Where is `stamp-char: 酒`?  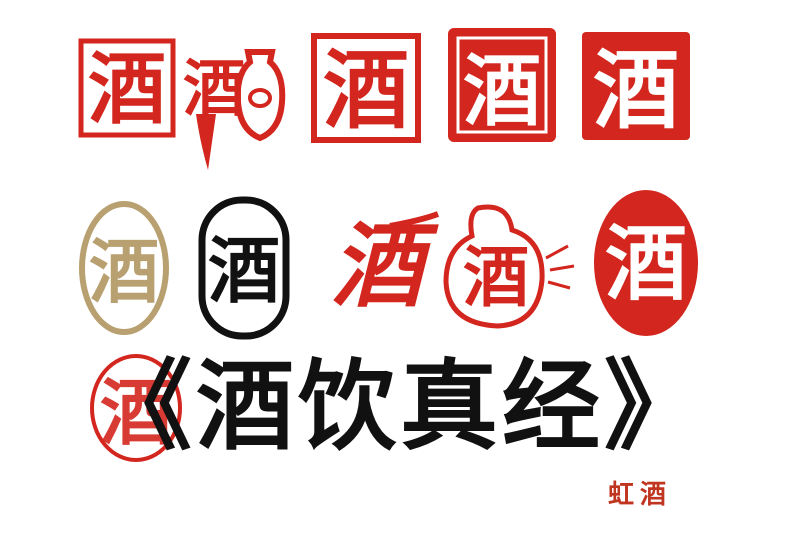
stamp-char: 酒 is located at coordinates (136, 412).